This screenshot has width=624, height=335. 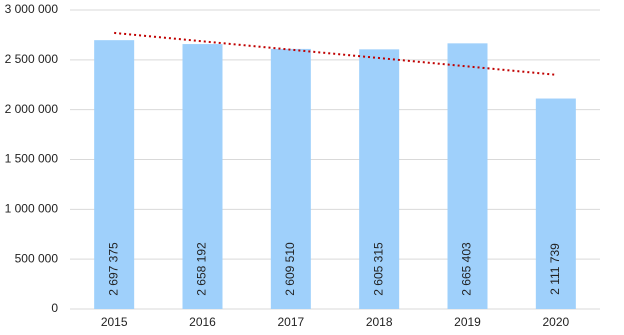 What do you see at coordinates (378, 269) in the screenshot?
I see `value-label: 2 605 315` at bounding box center [378, 269].